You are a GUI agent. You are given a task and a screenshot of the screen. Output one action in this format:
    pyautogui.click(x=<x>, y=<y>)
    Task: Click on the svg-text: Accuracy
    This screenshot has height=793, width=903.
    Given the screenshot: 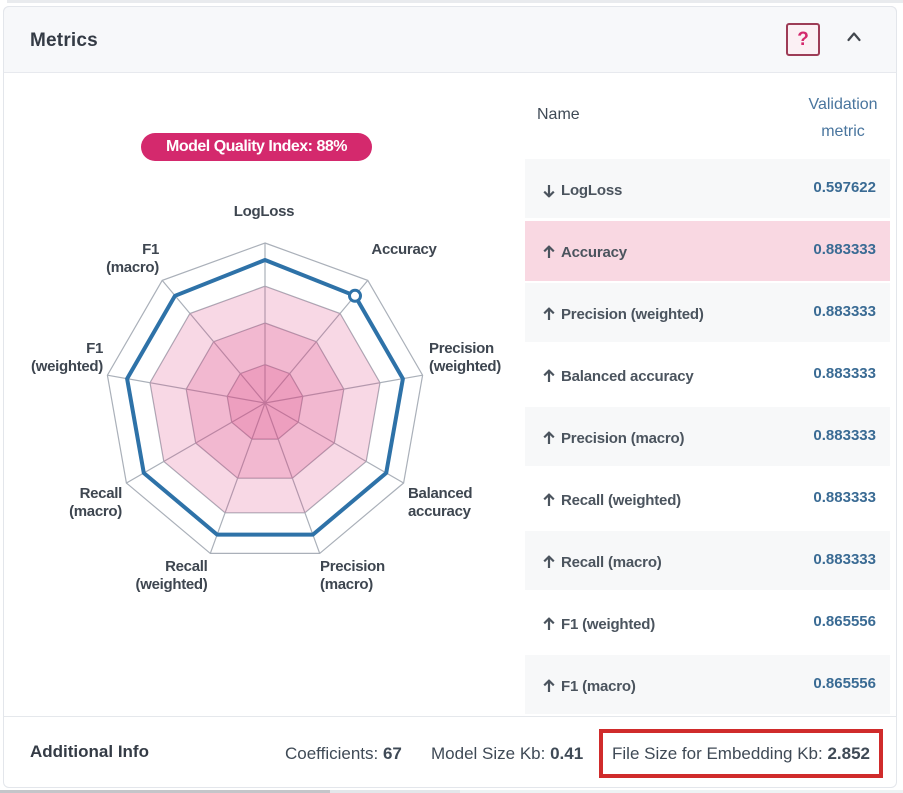 What is the action you would take?
    pyautogui.click(x=404, y=249)
    